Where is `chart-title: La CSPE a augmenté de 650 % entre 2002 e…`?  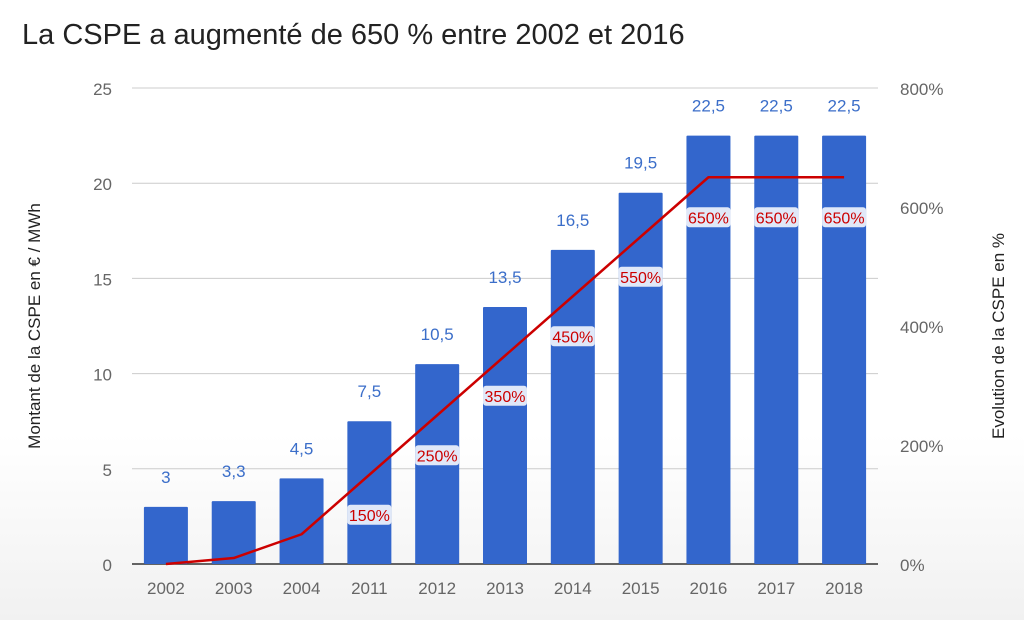
chart-title: La CSPE a augmenté de 650 % entre 2002 e… is located at coordinates (353, 35).